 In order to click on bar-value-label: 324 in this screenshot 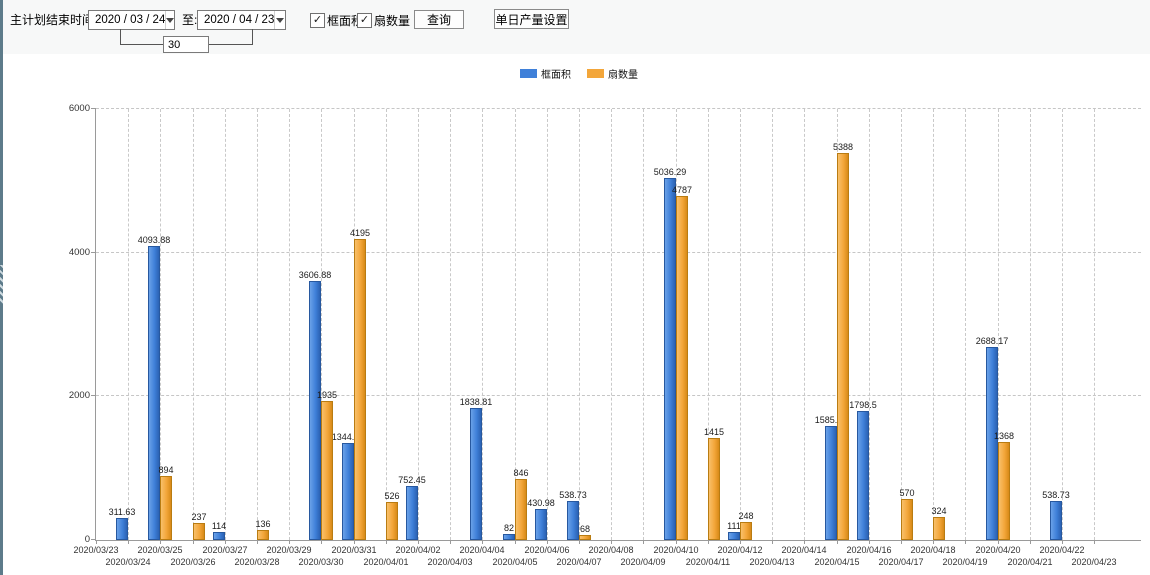, I will do `click(939, 511)`.